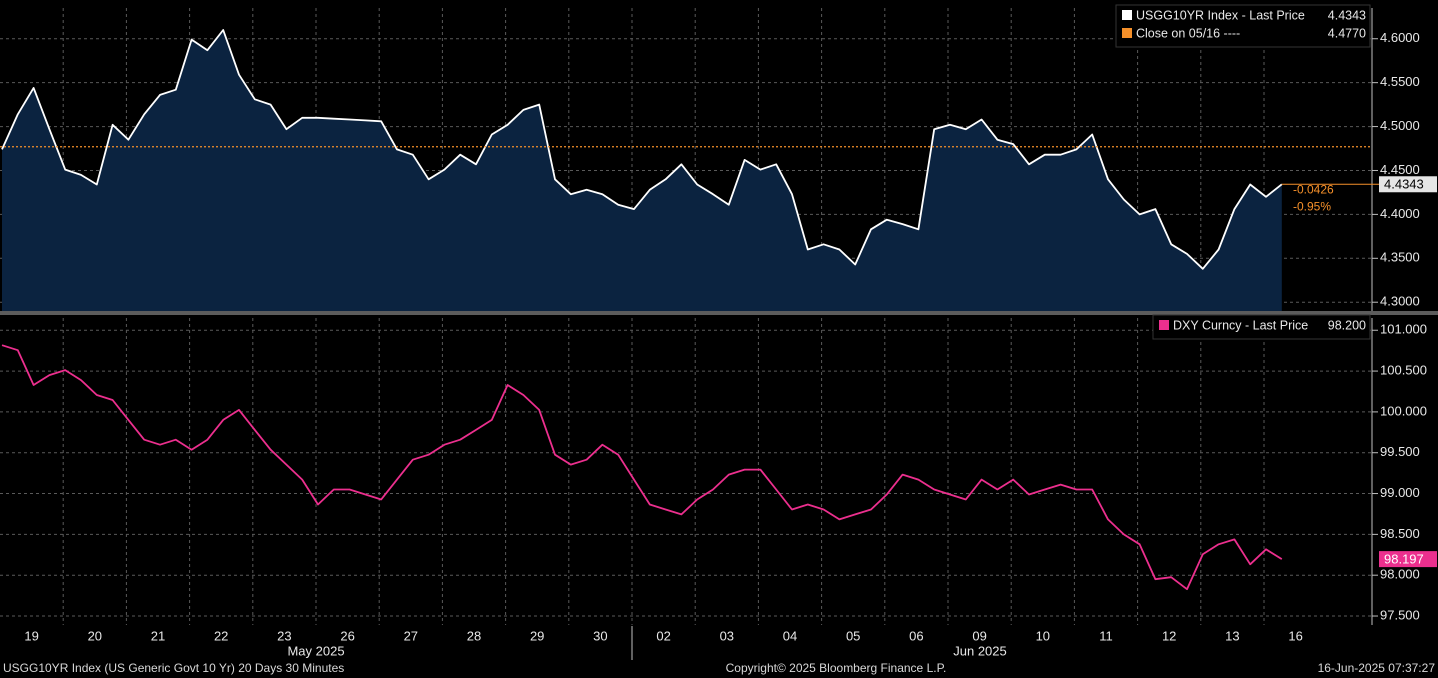  I want to click on x-tick-label: 23, so click(284, 635).